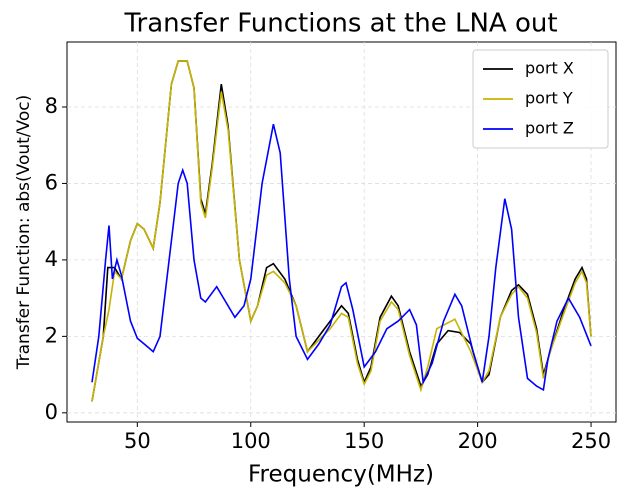 Image resolution: width=627 pixels, height=502 pixels. What do you see at coordinates (24, 232) in the screenshot?
I see `y-axis-label: Transfer Function: abs(Vout/Voc)` at bounding box center [24, 232].